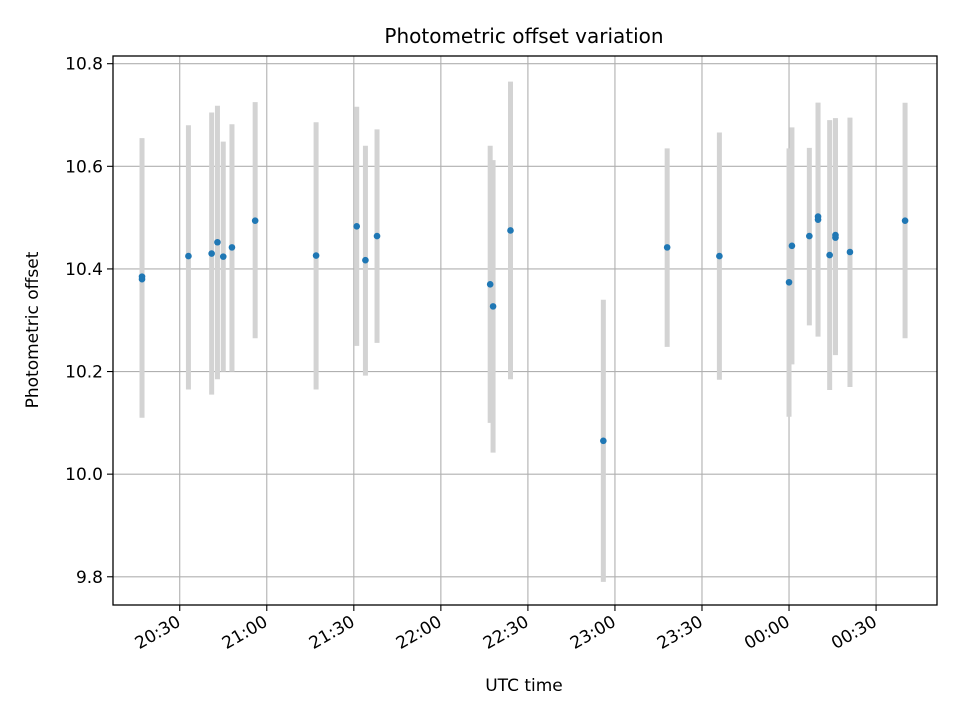 The height and width of the screenshot is (720, 960). What do you see at coordinates (33, 329) in the screenshot?
I see `y-axis-label: Photometric offset` at bounding box center [33, 329].